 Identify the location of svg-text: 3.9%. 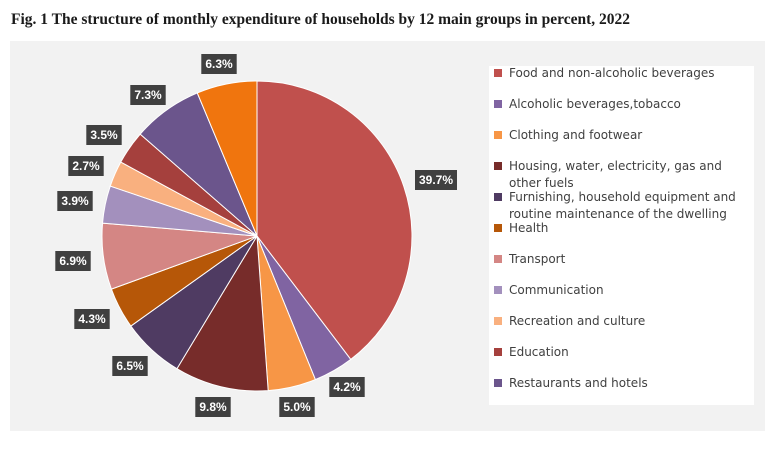
(75, 201).